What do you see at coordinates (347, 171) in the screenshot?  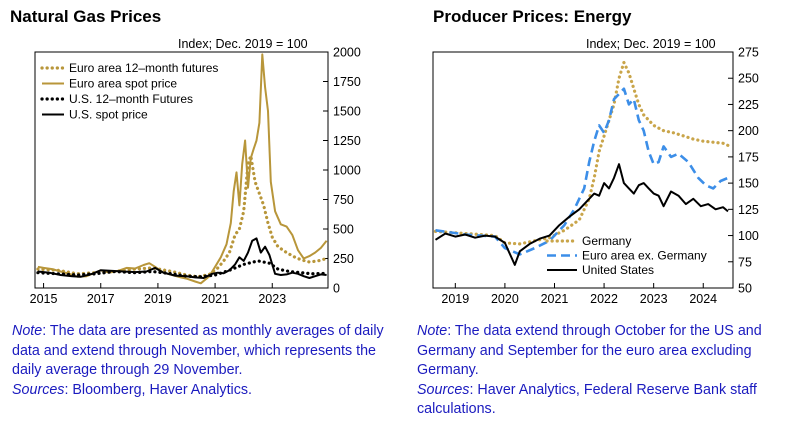 I see `y-tick-label: 1000` at bounding box center [347, 171].